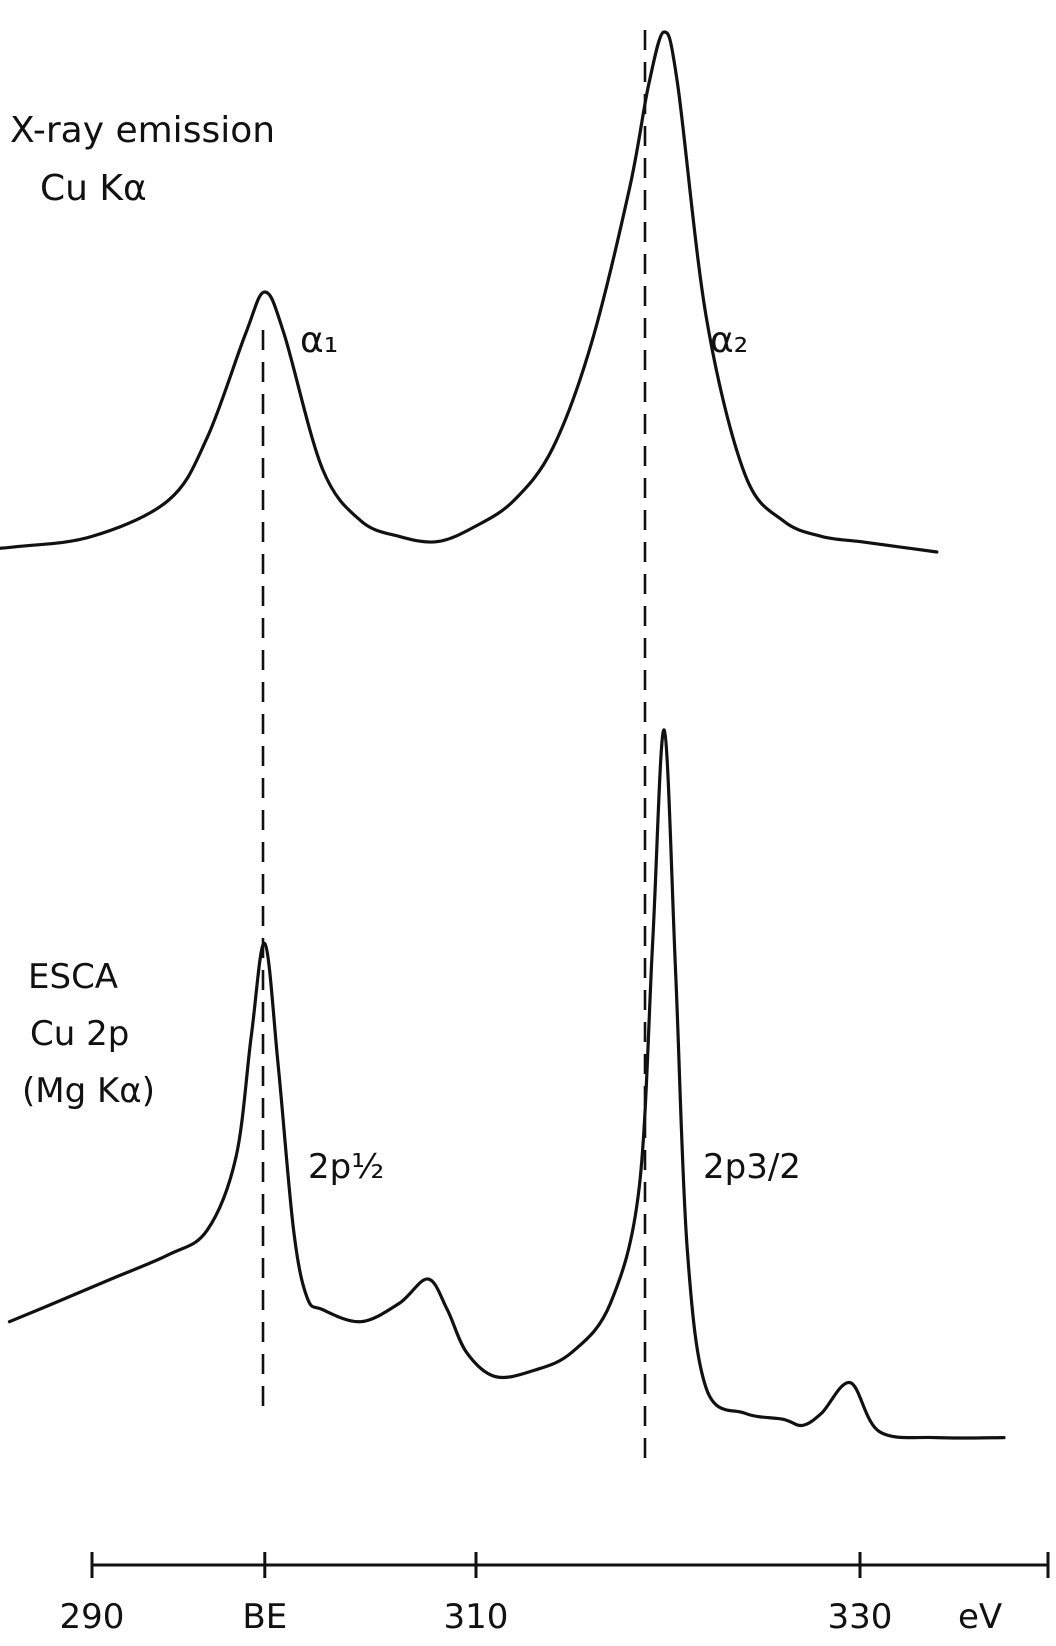  Describe the element at coordinates (264, 1617) in the screenshot. I see `x-tick-label-1: BE` at that location.